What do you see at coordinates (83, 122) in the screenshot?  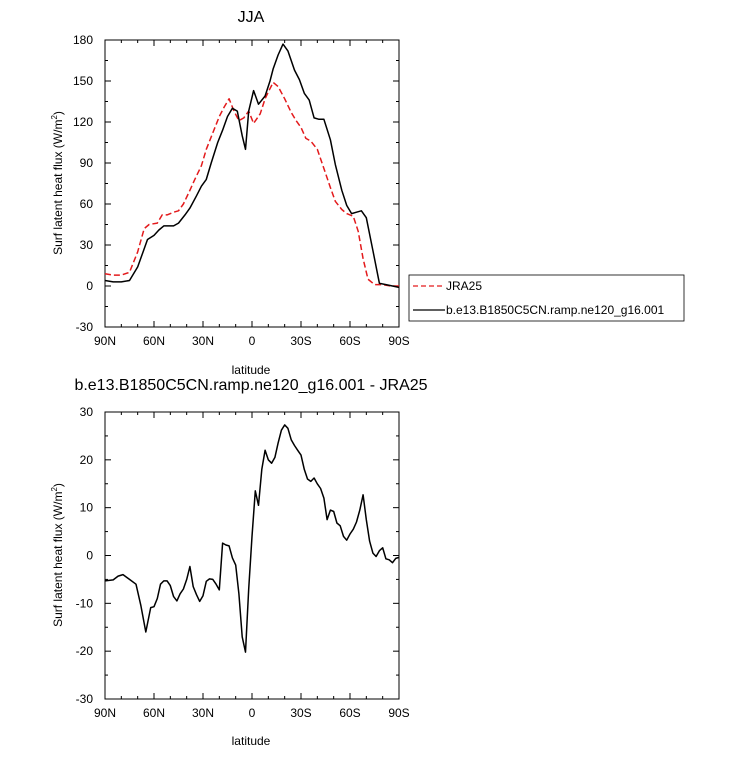 I see `top-ytick-label: 120` at bounding box center [83, 122].